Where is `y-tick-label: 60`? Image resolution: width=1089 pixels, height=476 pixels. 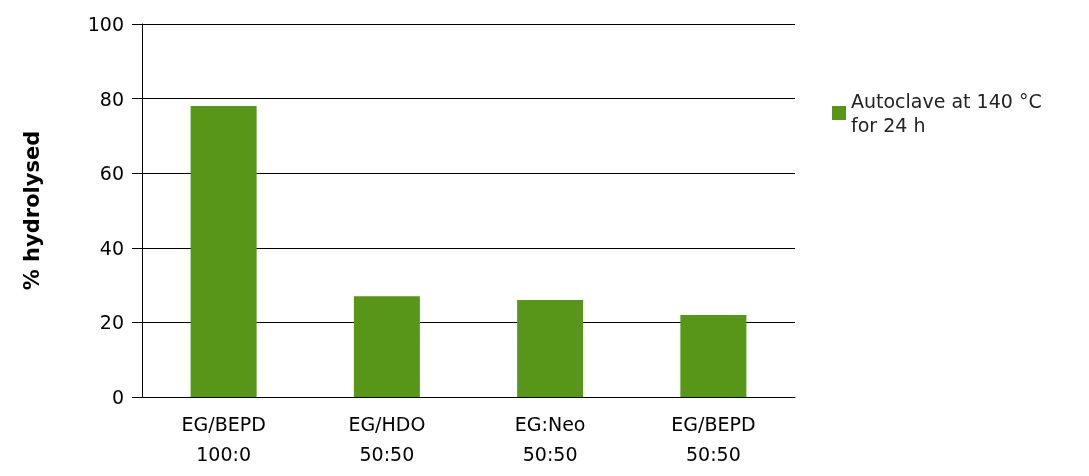
y-tick-label: 60 is located at coordinates (111, 173).